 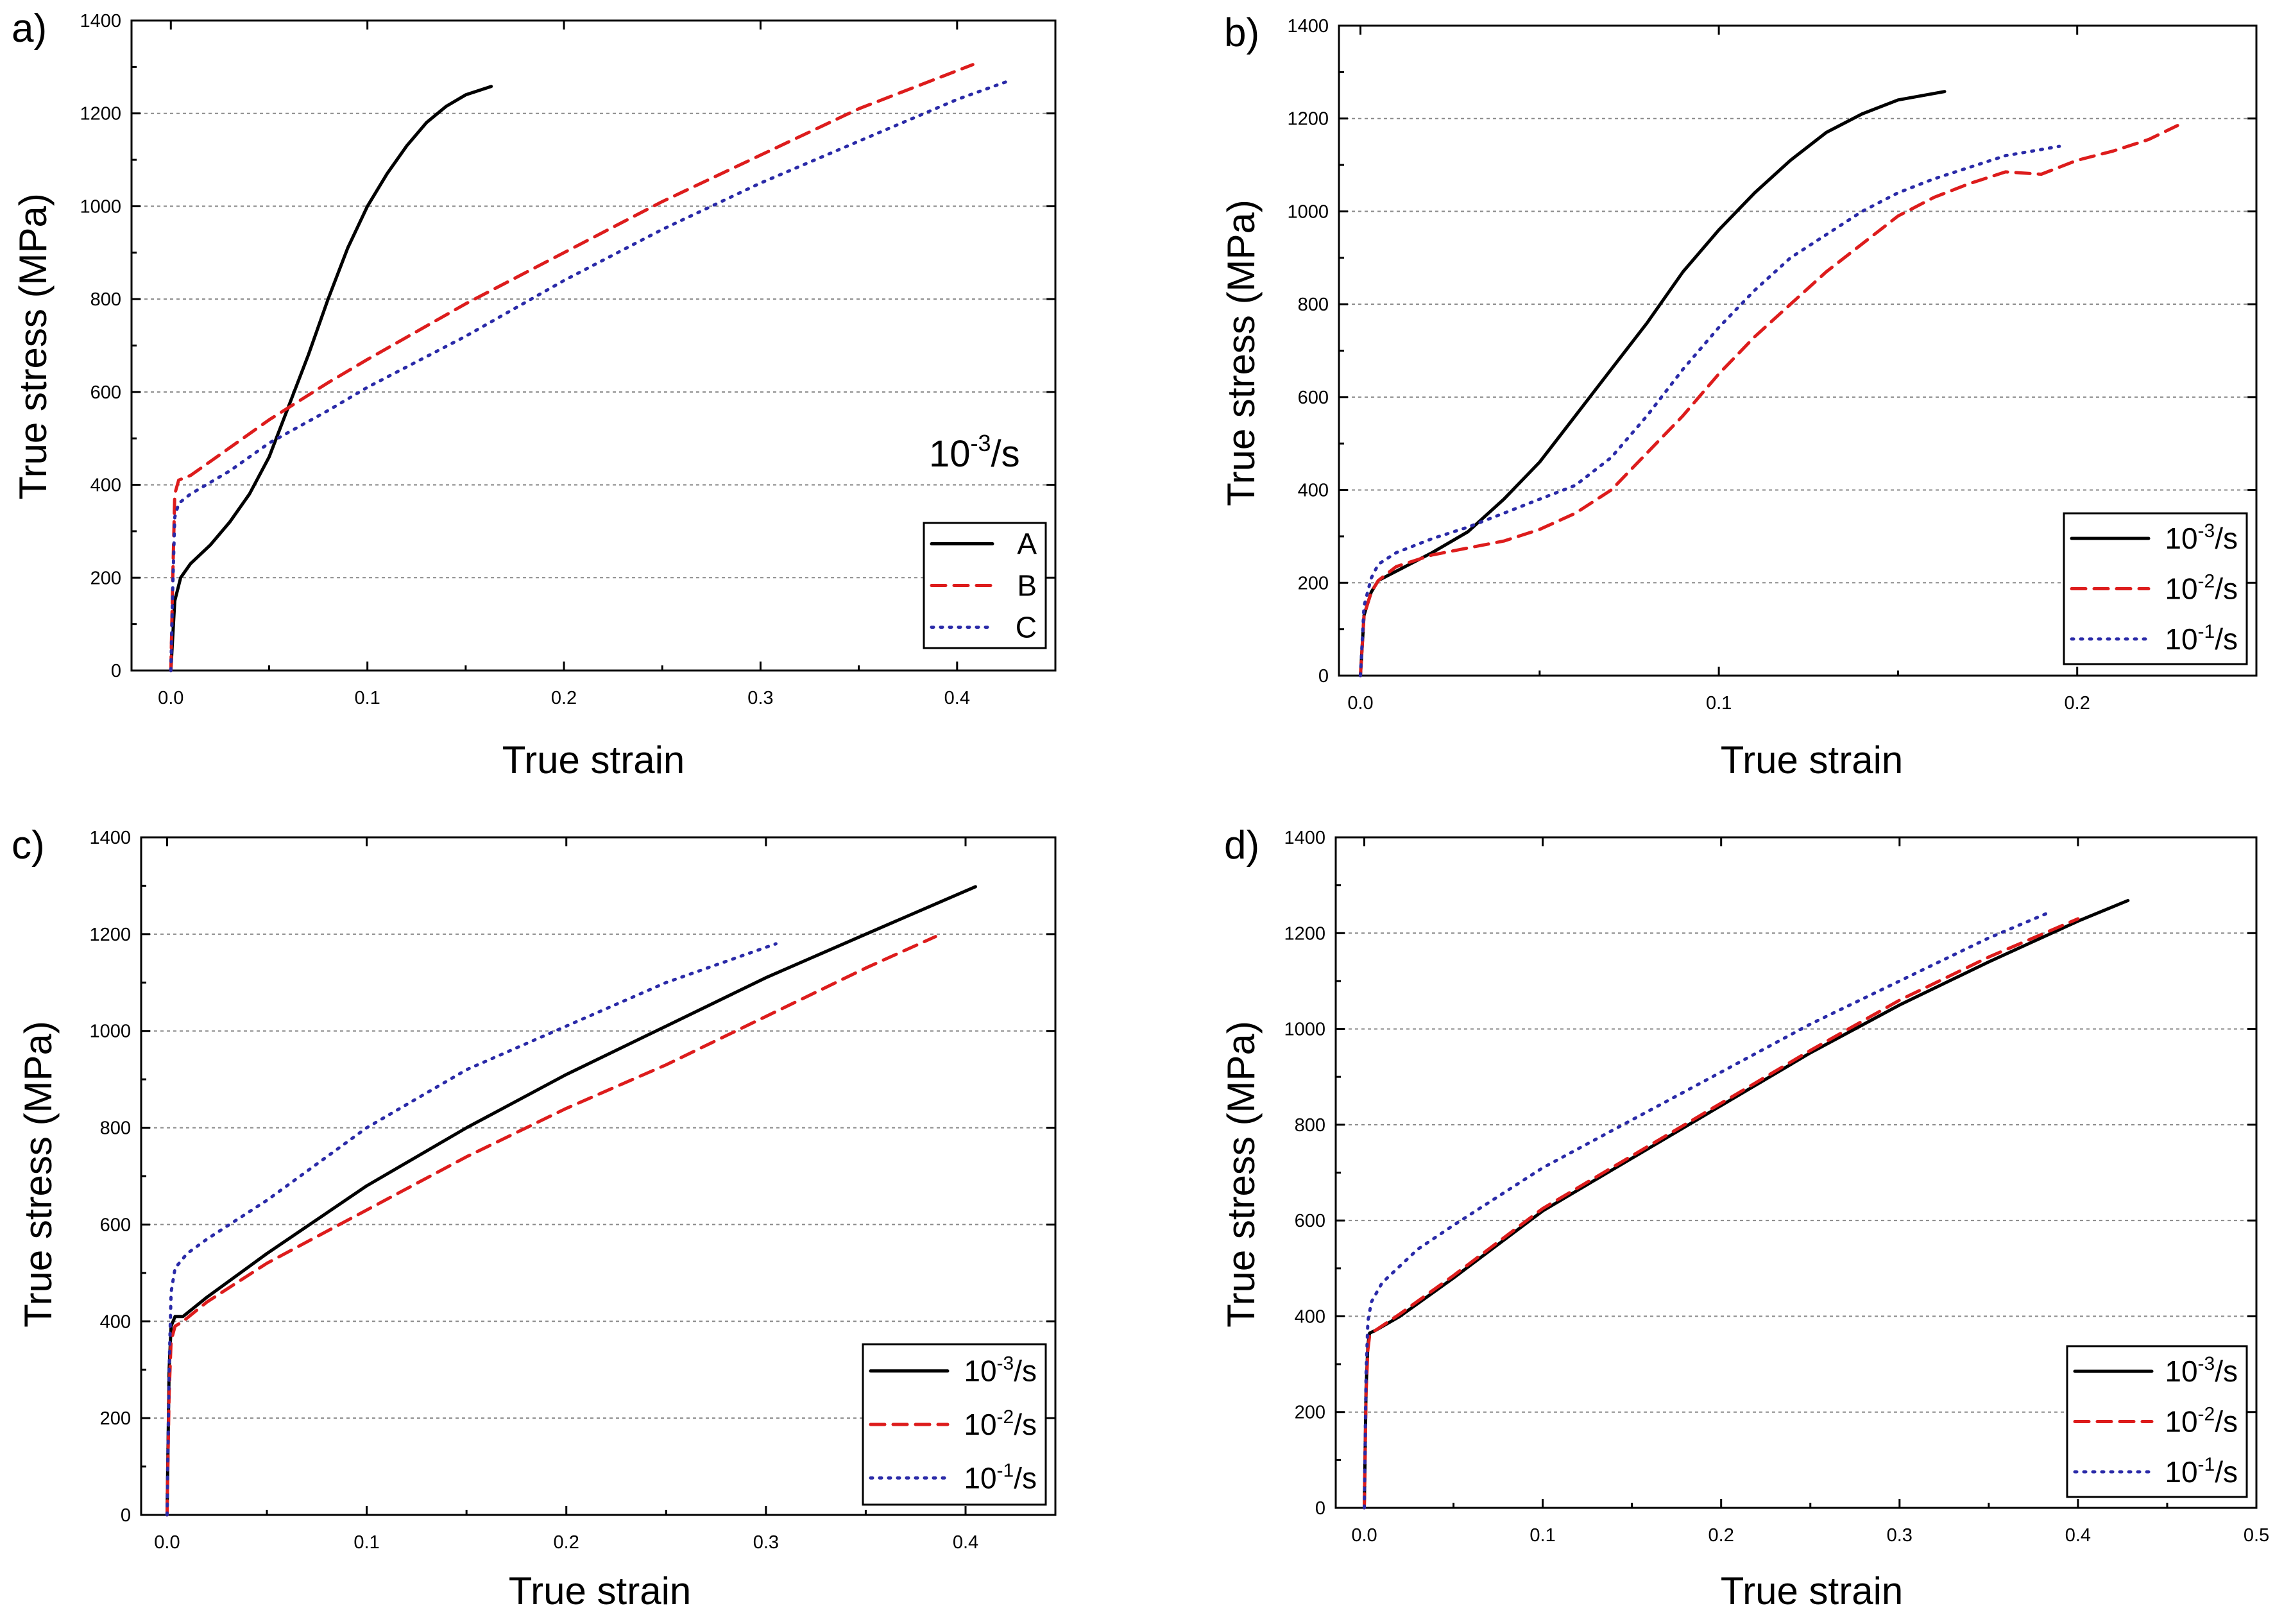 What do you see at coordinates (974, 453) in the screenshot?
I see `strain-rate-annotation: 10-3/s` at bounding box center [974, 453].